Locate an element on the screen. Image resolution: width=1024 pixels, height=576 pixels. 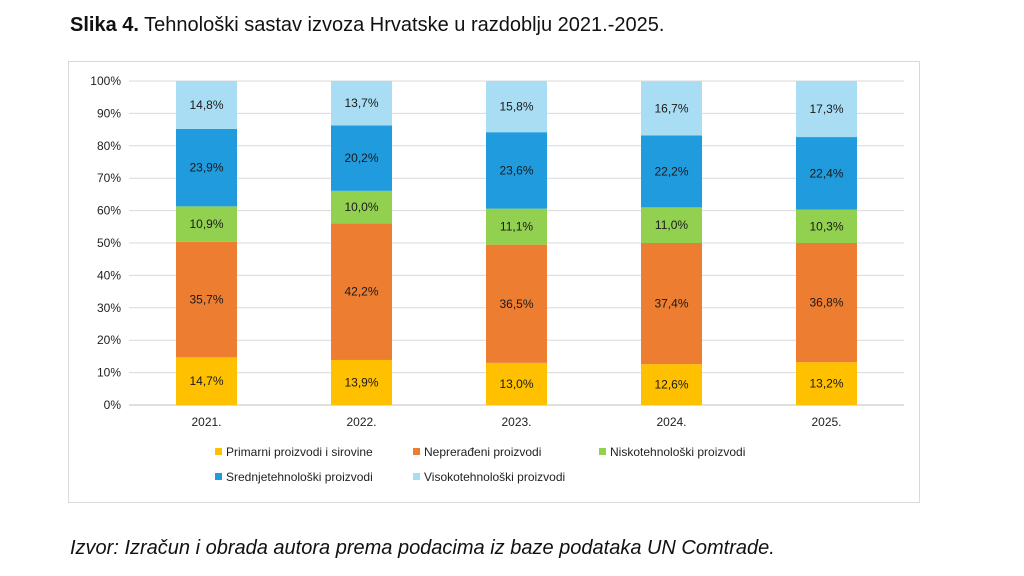
y-tick-label: 90% is located at coordinates (109, 113).